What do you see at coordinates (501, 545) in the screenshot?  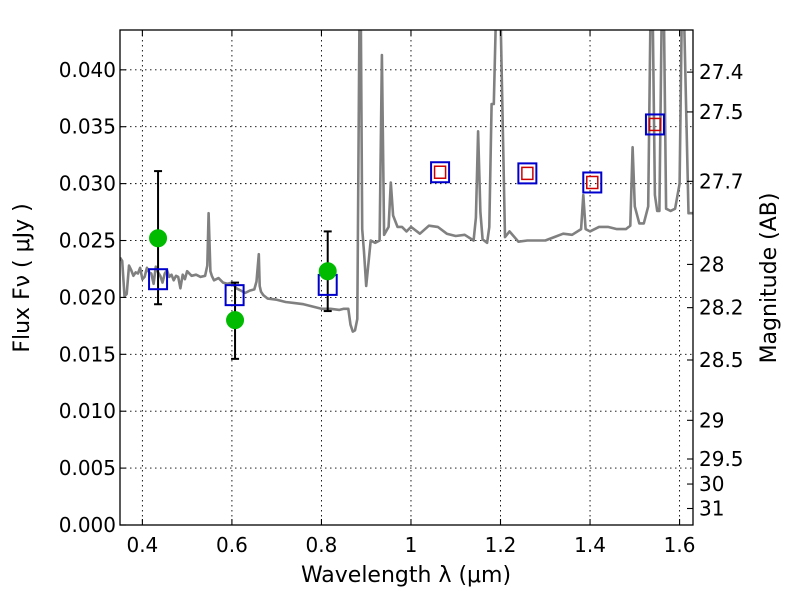 I see `x-tick-label: 1.2` at bounding box center [501, 545].